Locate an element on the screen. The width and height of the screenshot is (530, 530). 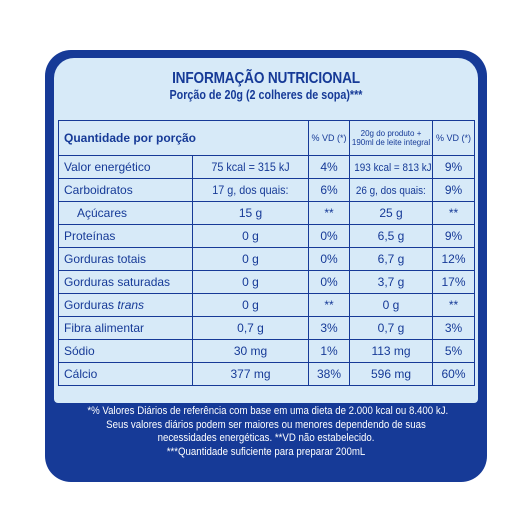
nutrient-name: Carboidratos is located at coordinates (125, 190).